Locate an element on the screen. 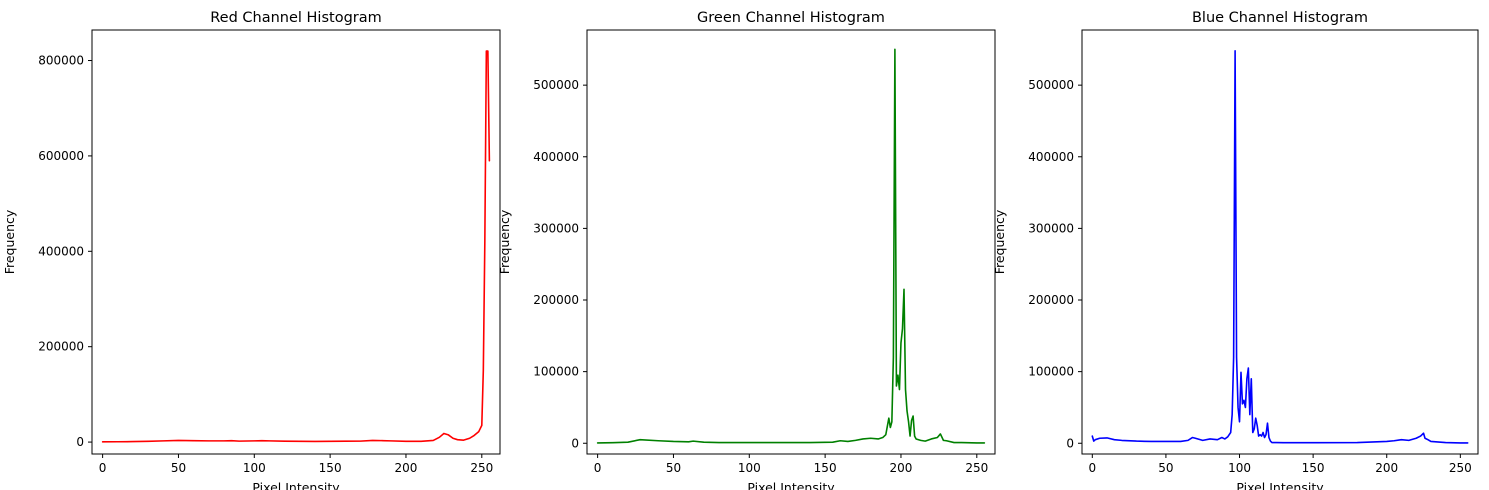  chart-title: Red Channel Histogram is located at coordinates (296, 18).